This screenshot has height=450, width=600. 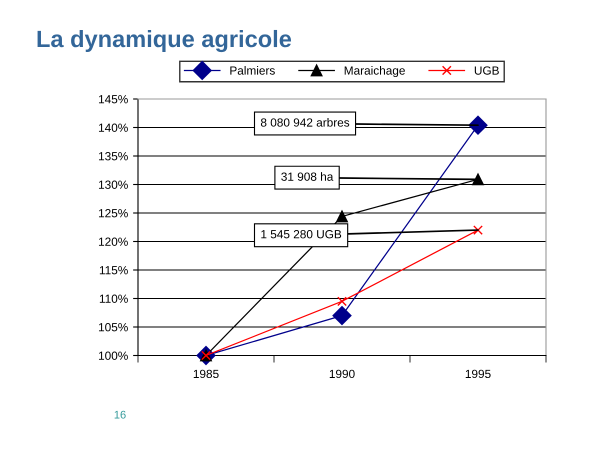 What do you see at coordinates (113, 327) in the screenshot?
I see `y-tick-label: 105%` at bounding box center [113, 327].